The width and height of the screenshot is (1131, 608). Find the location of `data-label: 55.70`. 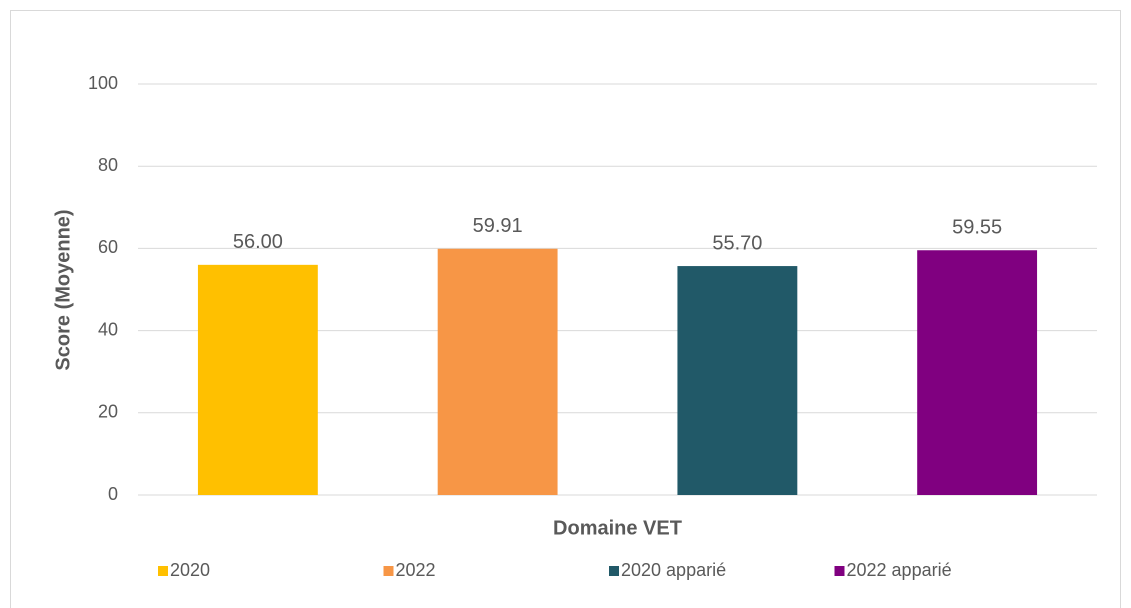

data-label: 55.70 is located at coordinates (737, 243).